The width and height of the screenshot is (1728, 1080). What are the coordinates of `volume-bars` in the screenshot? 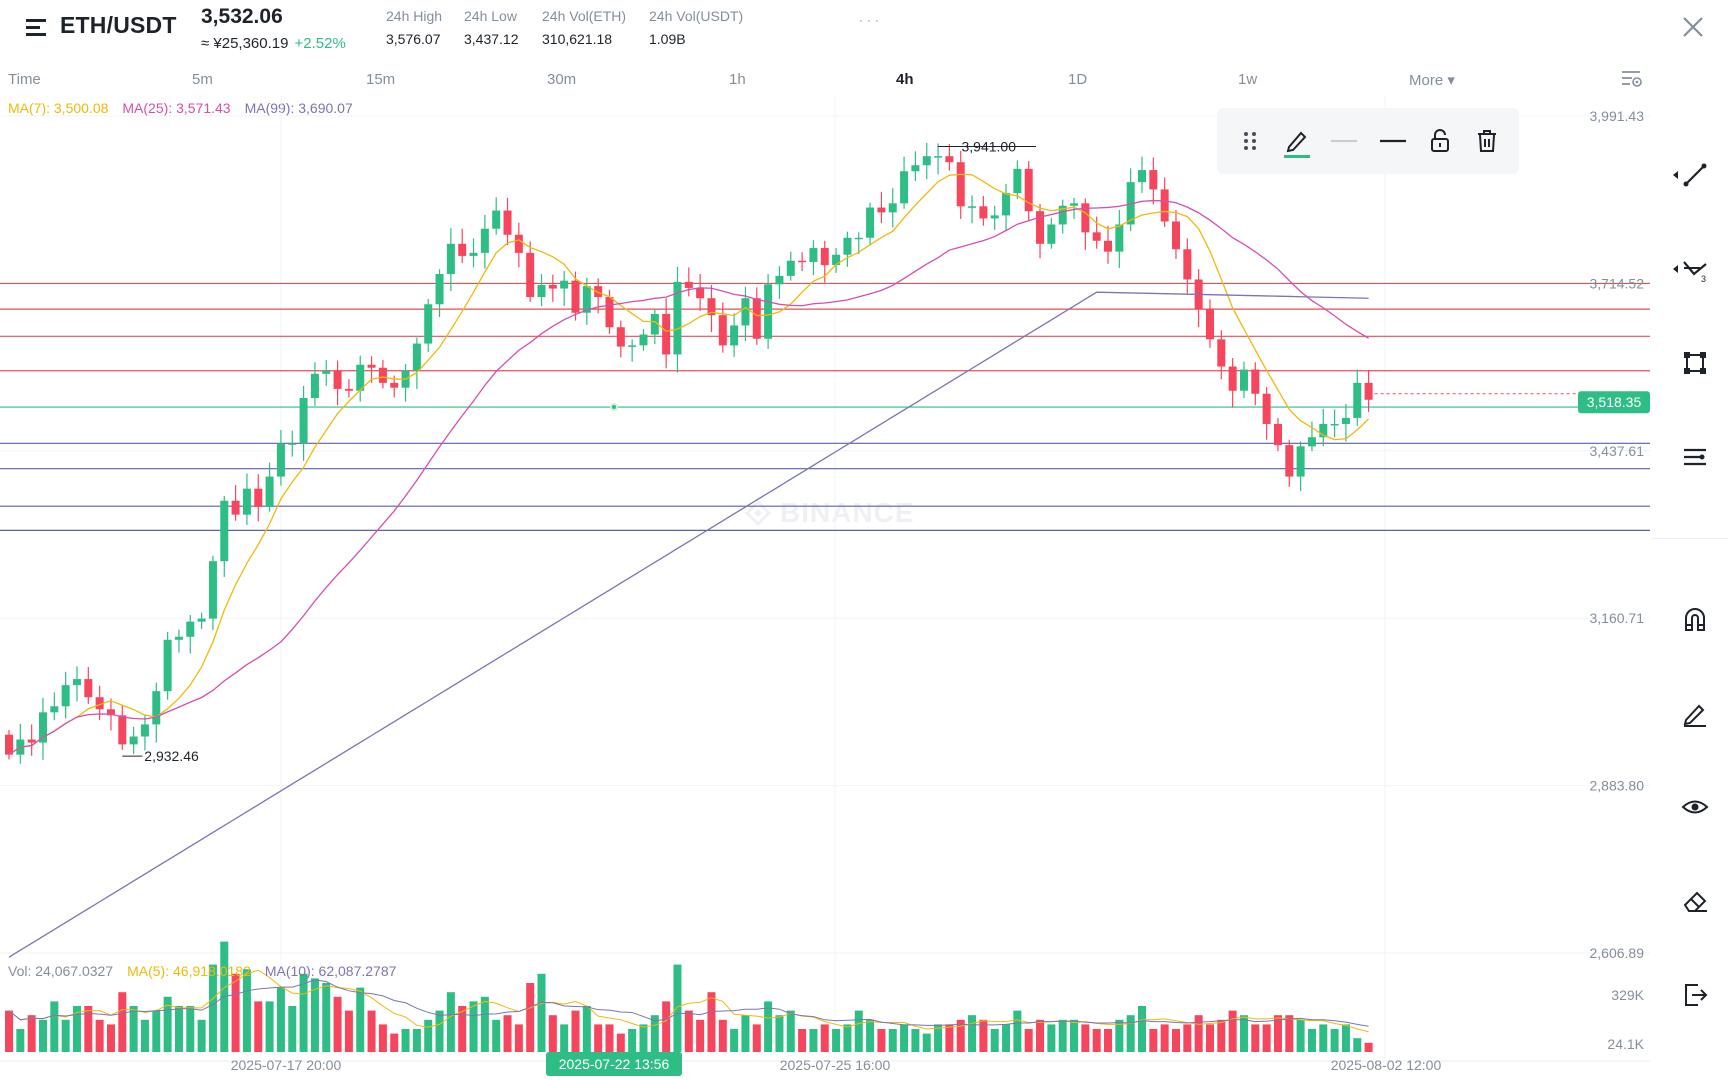 It's located at (689, 996).